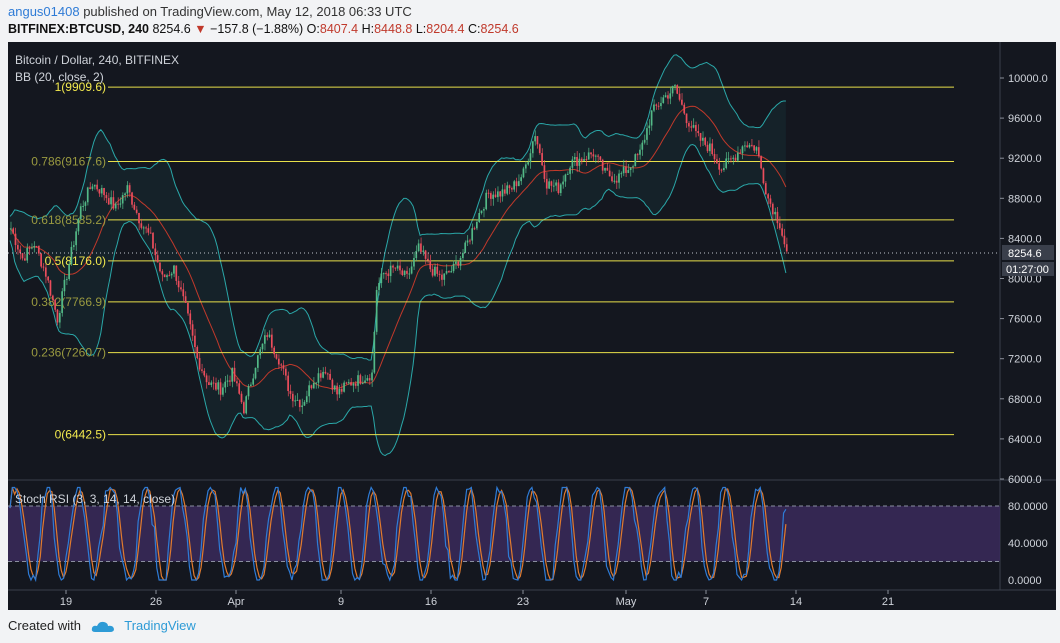  What do you see at coordinates (1028, 79) in the screenshot?
I see `y-tick-label: 10000.0` at bounding box center [1028, 79].